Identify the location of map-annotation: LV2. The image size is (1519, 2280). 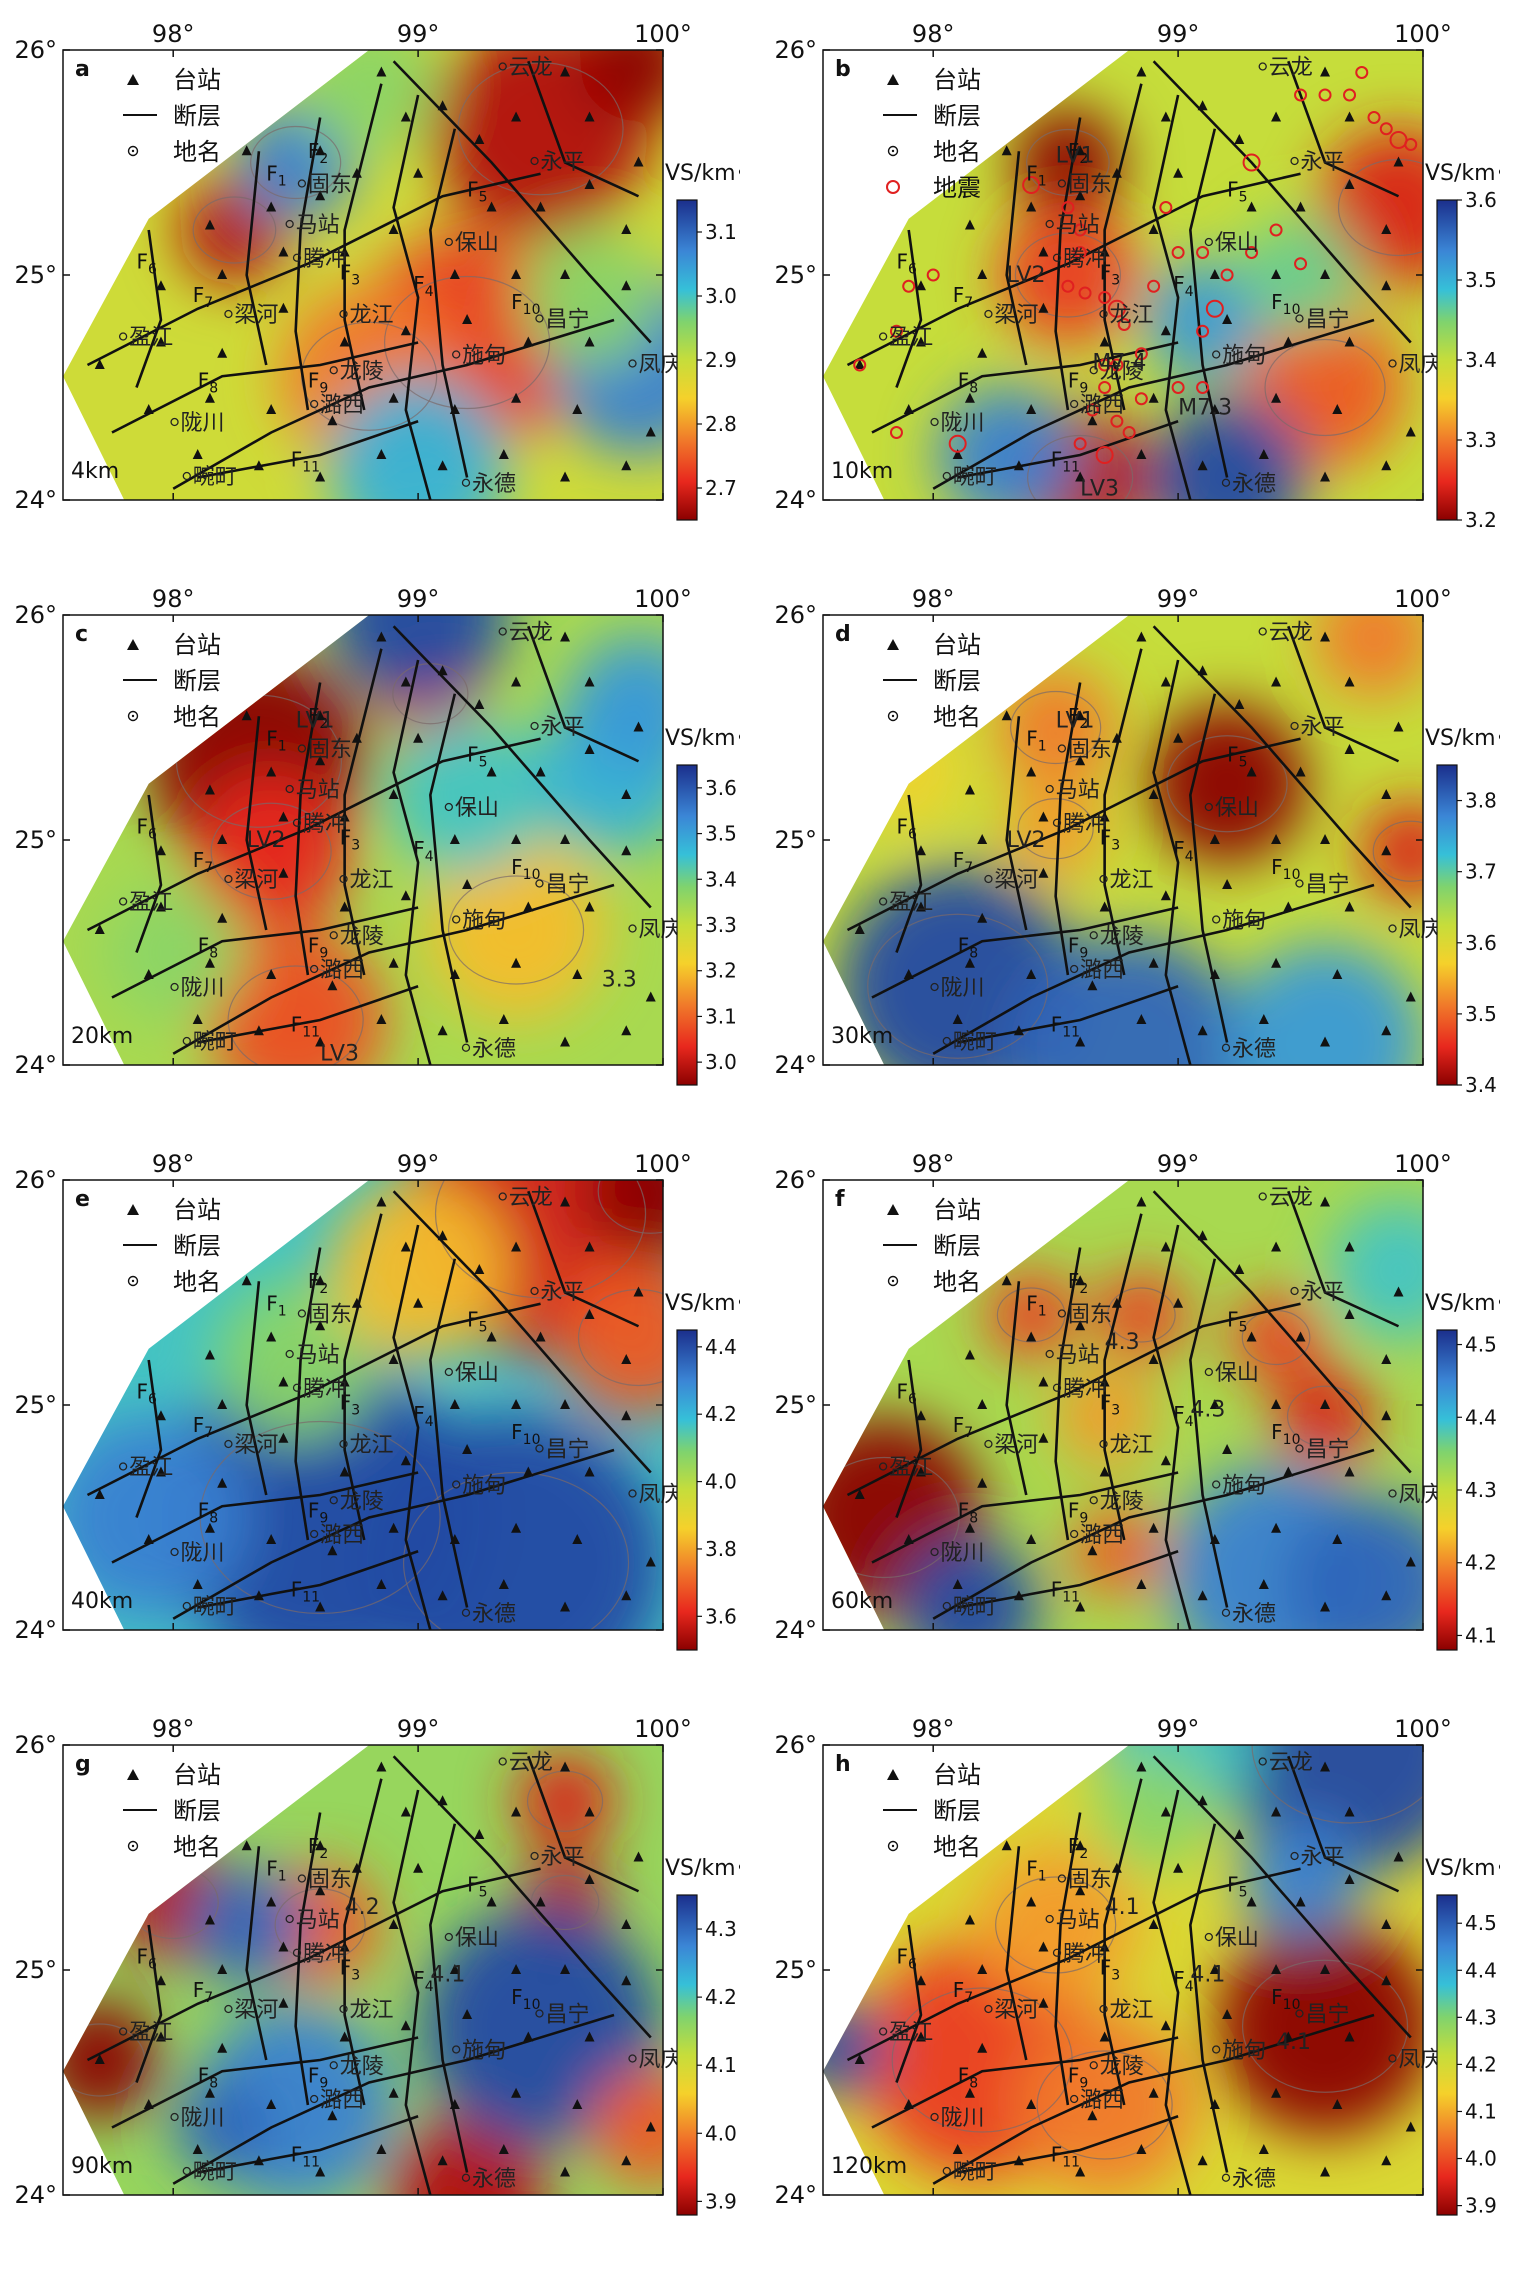
(1026, 840).